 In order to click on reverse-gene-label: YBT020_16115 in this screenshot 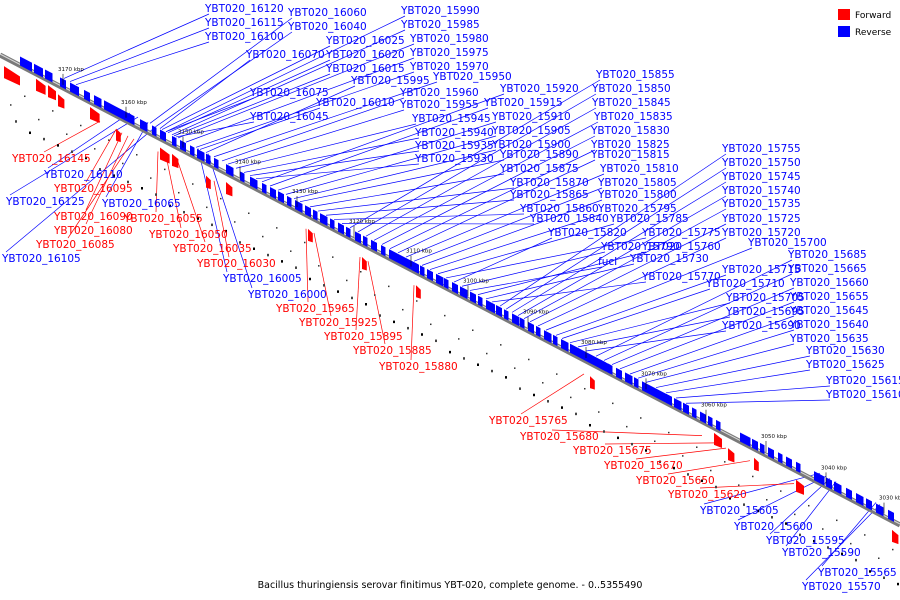, I will do `click(244, 23)`.